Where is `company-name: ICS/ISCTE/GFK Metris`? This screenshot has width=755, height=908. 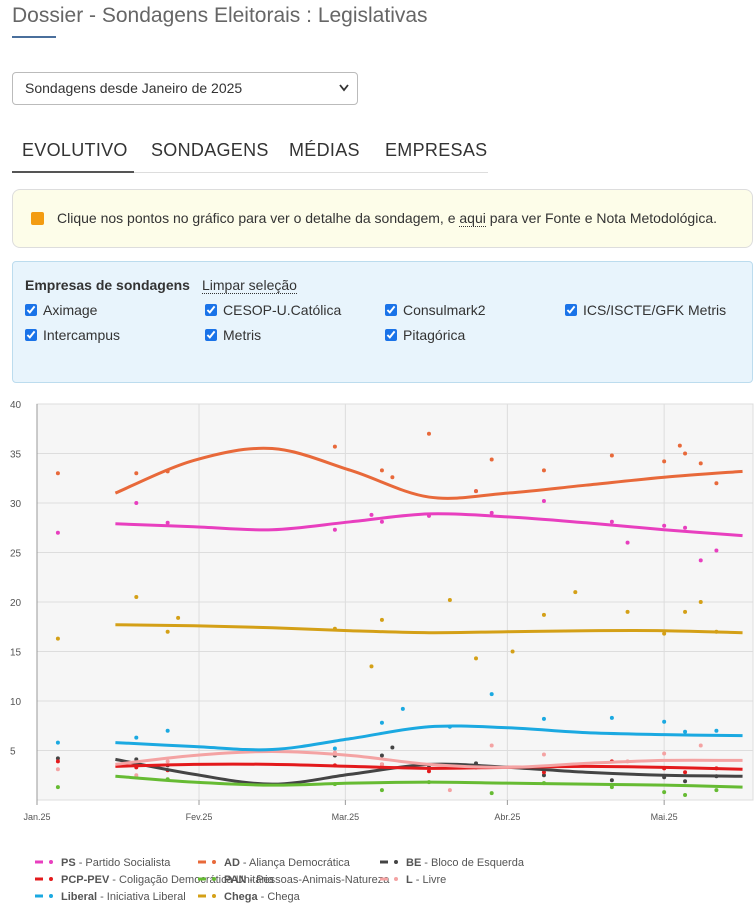
company-name: ICS/ISCTE/GFK Metris is located at coordinates (655, 310).